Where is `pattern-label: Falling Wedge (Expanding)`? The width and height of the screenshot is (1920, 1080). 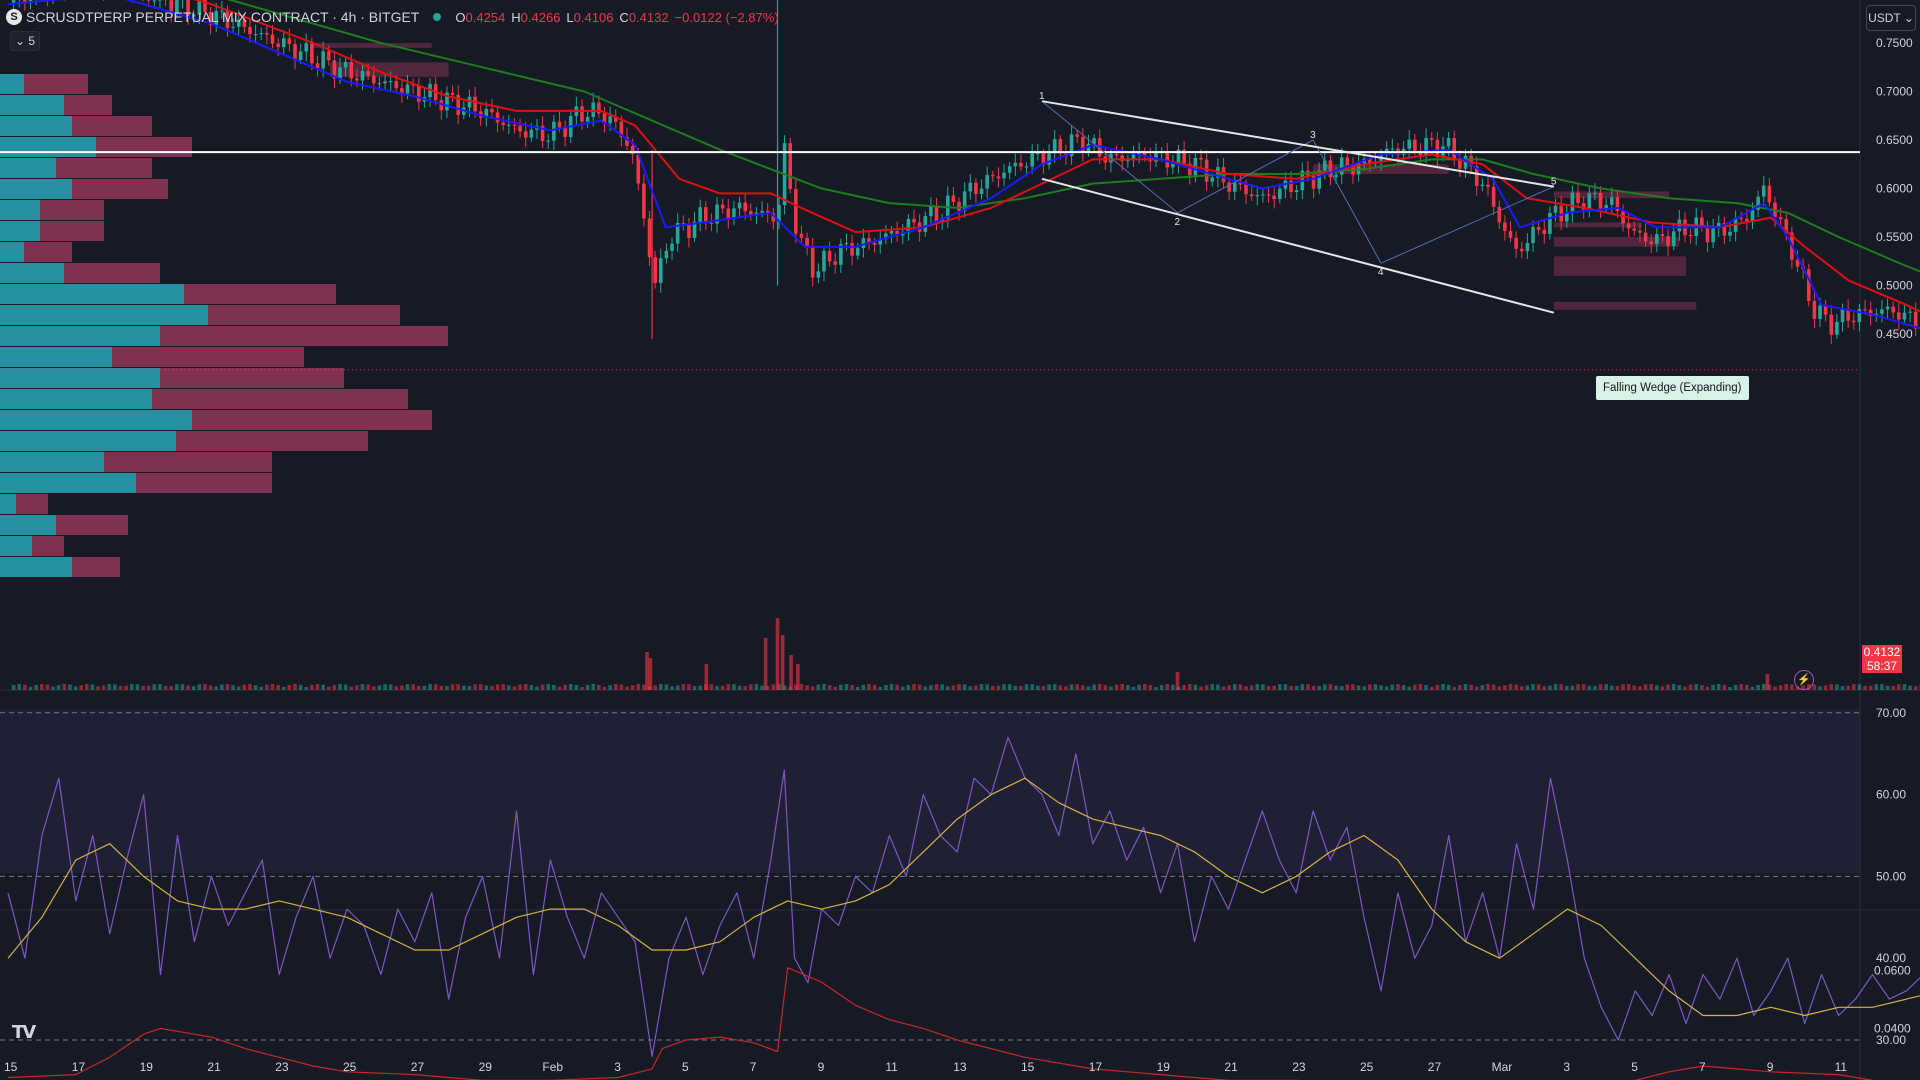 pattern-label: Falling Wedge (Expanding) is located at coordinates (1672, 388).